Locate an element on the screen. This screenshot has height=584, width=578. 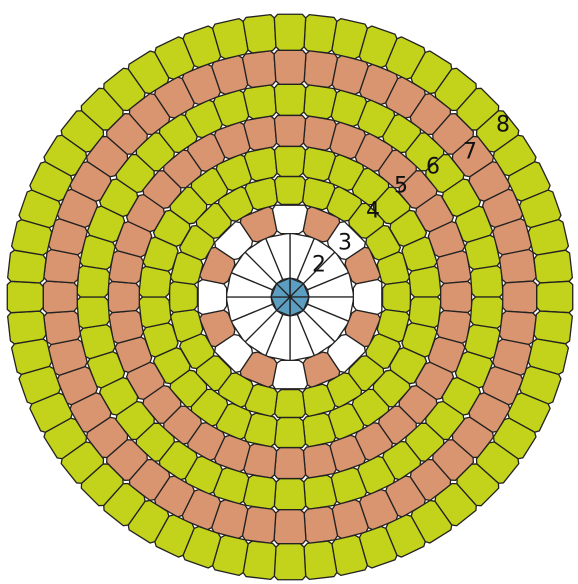
ring-7-label: 7 is located at coordinates (470, 152).